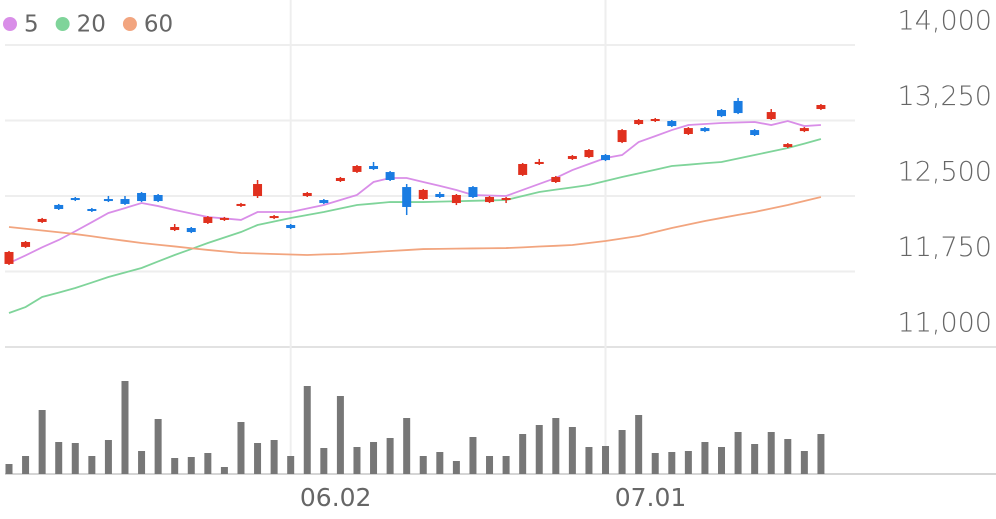 This screenshot has width=996, height=519. Describe the element at coordinates (945, 323) in the screenshot. I see `y-tick-label: 11,000` at that location.